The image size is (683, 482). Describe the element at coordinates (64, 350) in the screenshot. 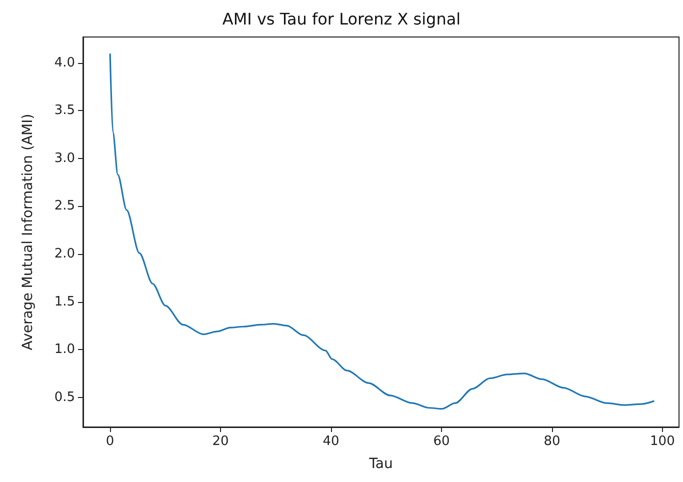

I see `y-tick-label: 1.0` at that location.